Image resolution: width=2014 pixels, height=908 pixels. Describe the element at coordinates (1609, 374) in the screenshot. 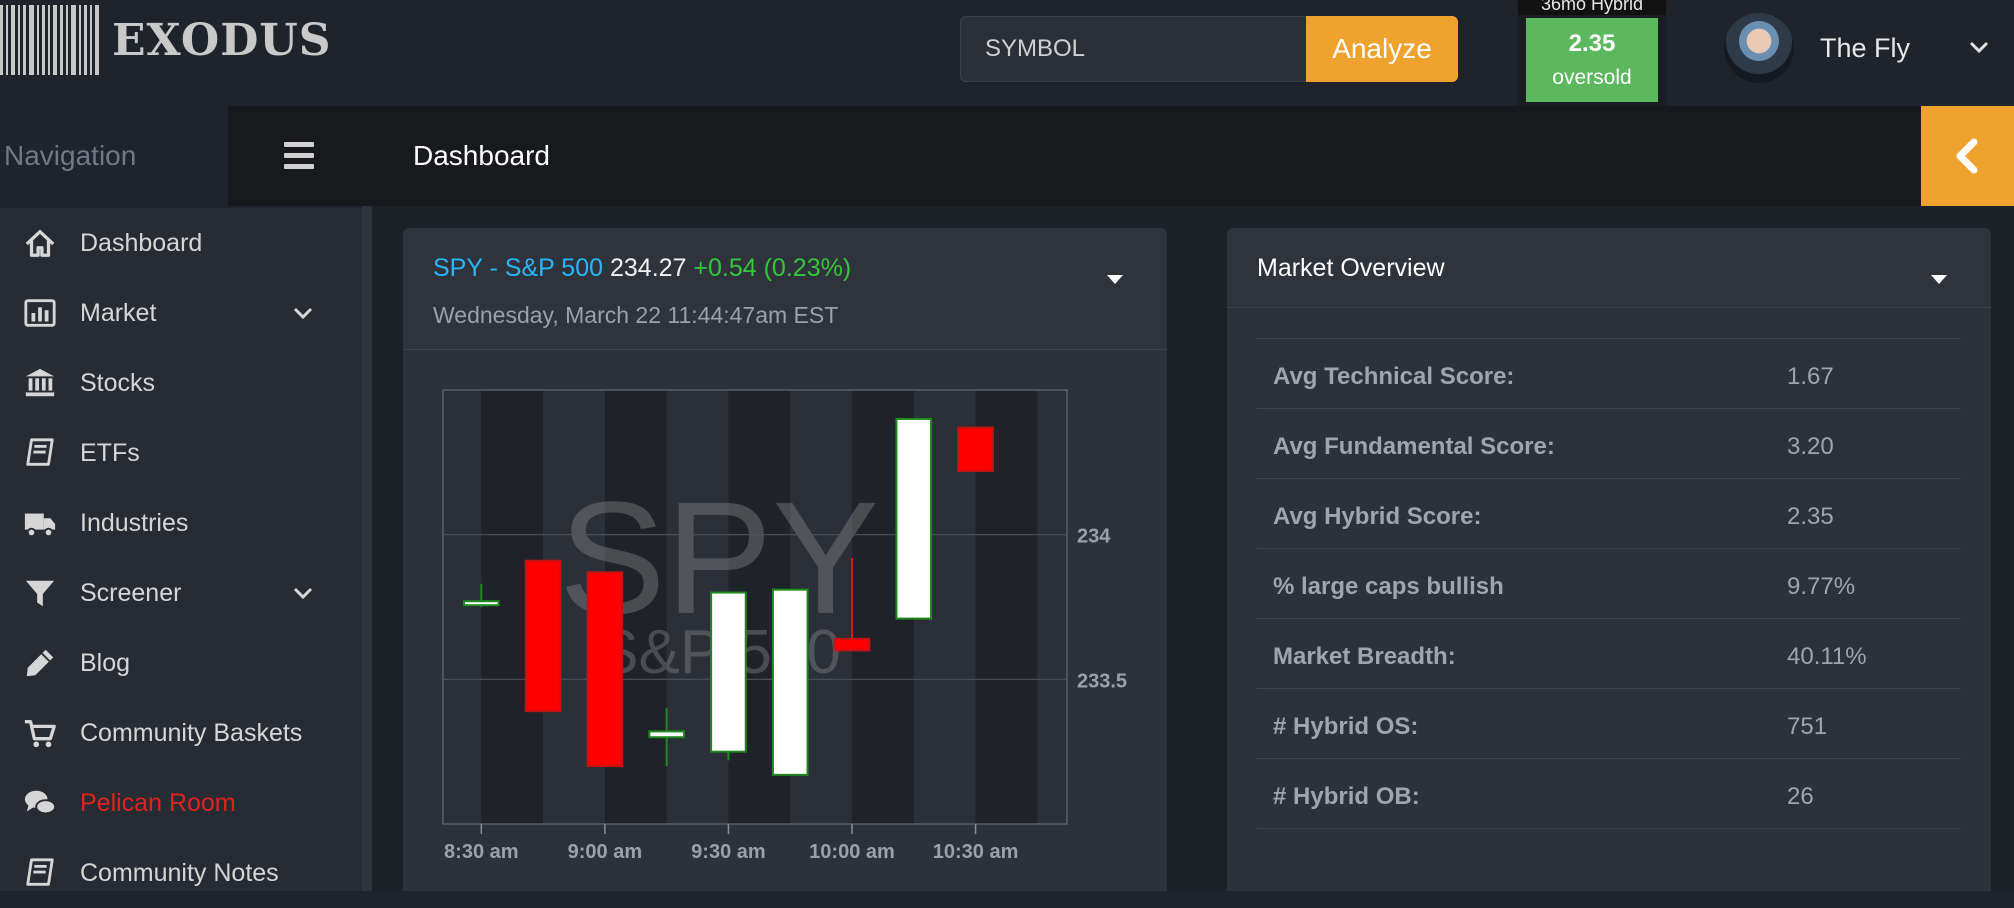

I see `table-row: Avg Technical Score: 1.67` at that location.